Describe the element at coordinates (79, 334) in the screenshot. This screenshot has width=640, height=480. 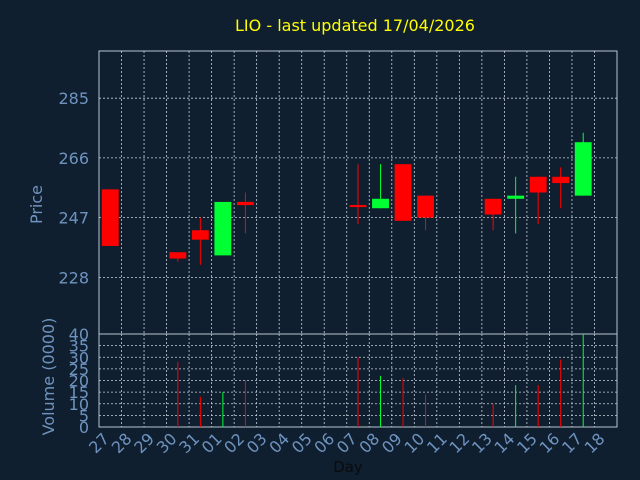
I see `volume-tick-label: 40` at that location.